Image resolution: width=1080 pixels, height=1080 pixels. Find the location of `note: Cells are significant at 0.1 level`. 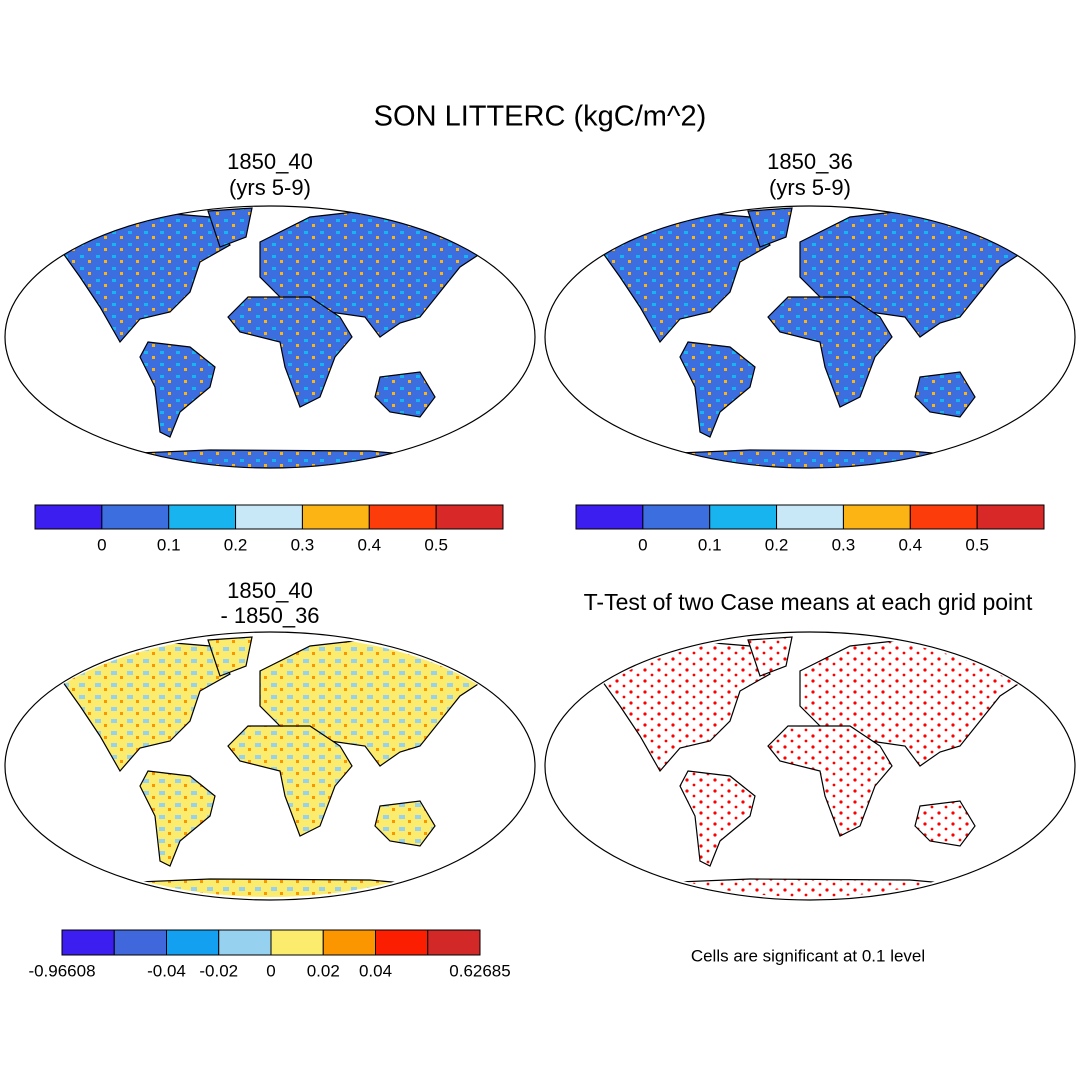

note: Cells are significant at 0.1 level is located at coordinates (808, 955).